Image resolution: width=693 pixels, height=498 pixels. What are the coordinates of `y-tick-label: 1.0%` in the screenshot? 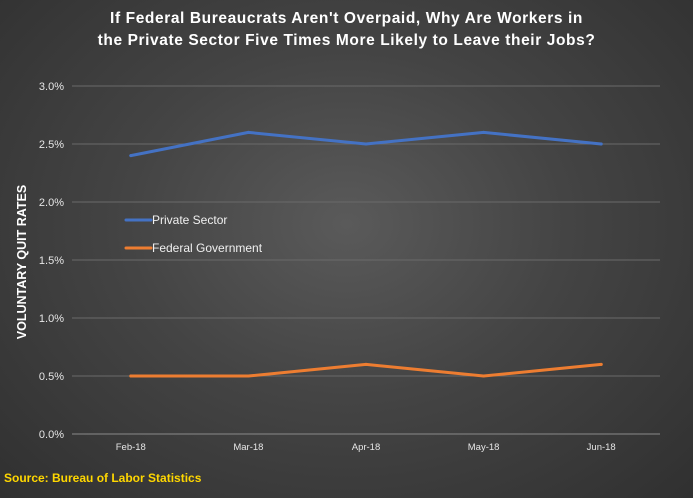 It's located at (51, 319).